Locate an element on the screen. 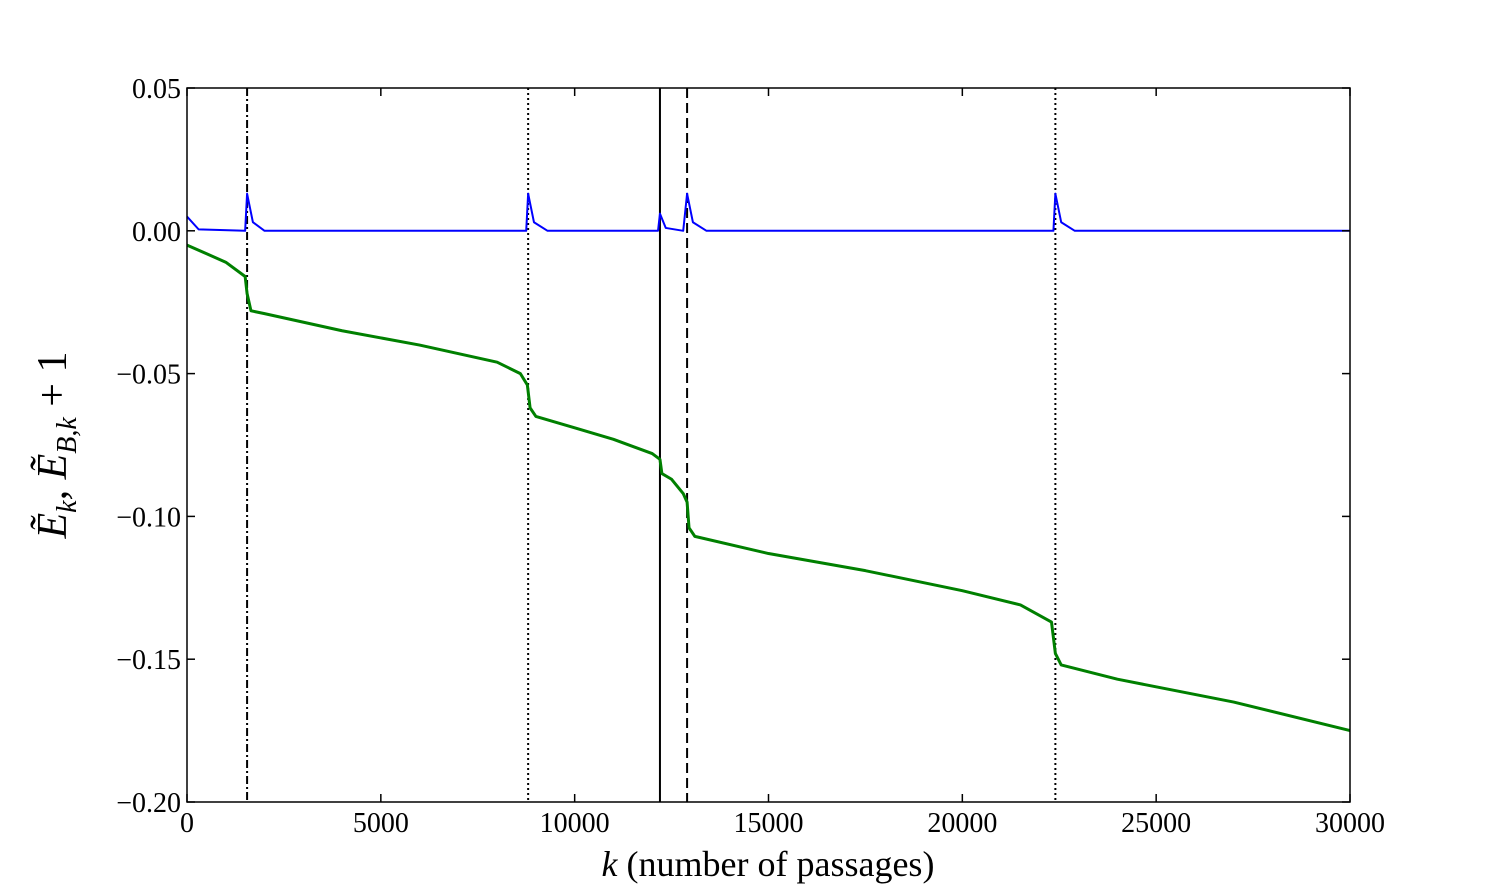 This screenshot has height=891, width=1500. y-tick-label: 0.05 is located at coordinates (156, 89).